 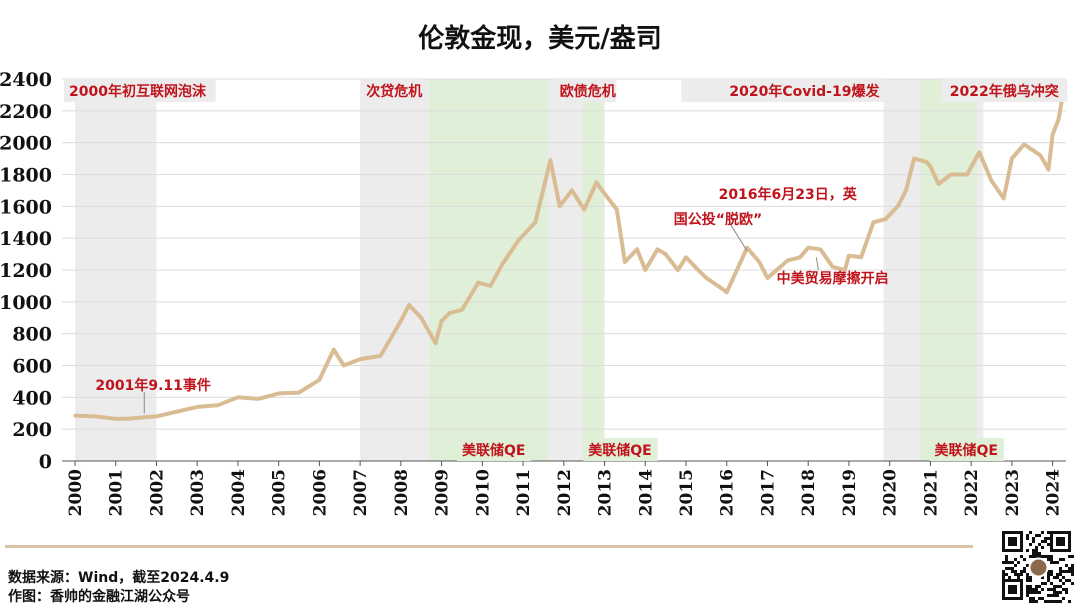 I want to click on x-tick-label: 2021, so click(x=931, y=492).